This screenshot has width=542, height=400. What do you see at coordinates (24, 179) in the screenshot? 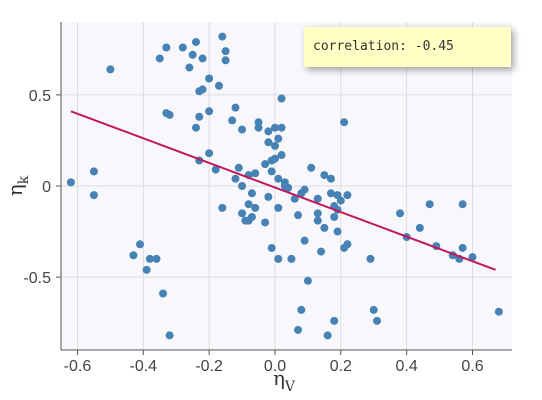
I see `y-axis-title-sub: k` at bounding box center [24, 179].